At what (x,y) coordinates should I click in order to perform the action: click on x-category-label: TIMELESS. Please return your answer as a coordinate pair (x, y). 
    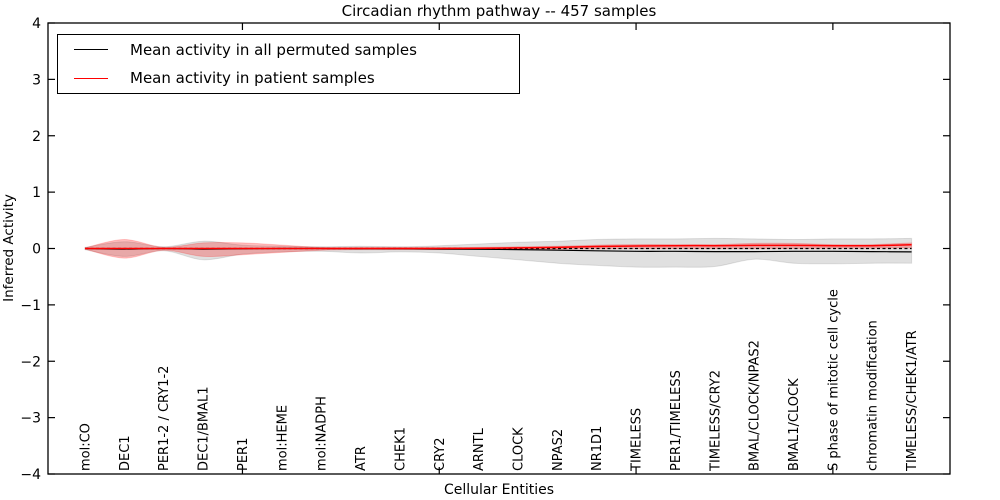
    Looking at the image, I should click on (637, 440).